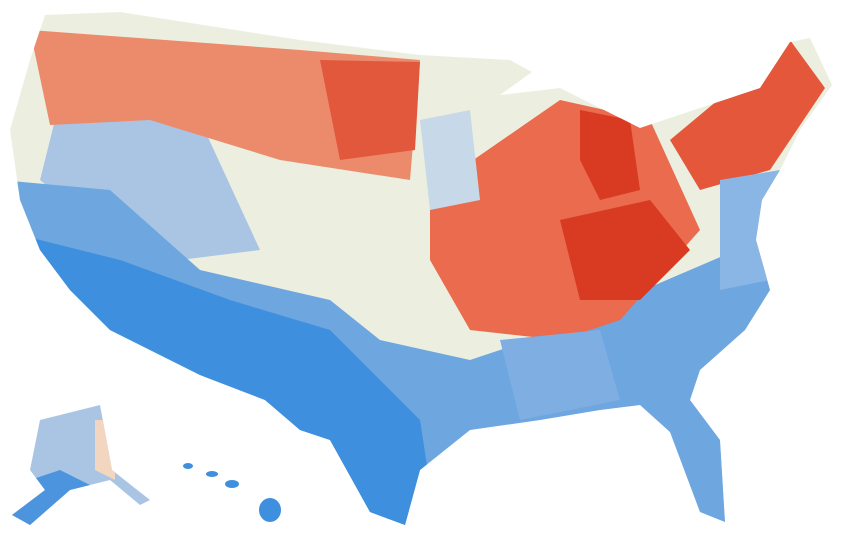  Describe the element at coordinates (560, 375) in the screenshot. I see `region-deep-south` at that location.